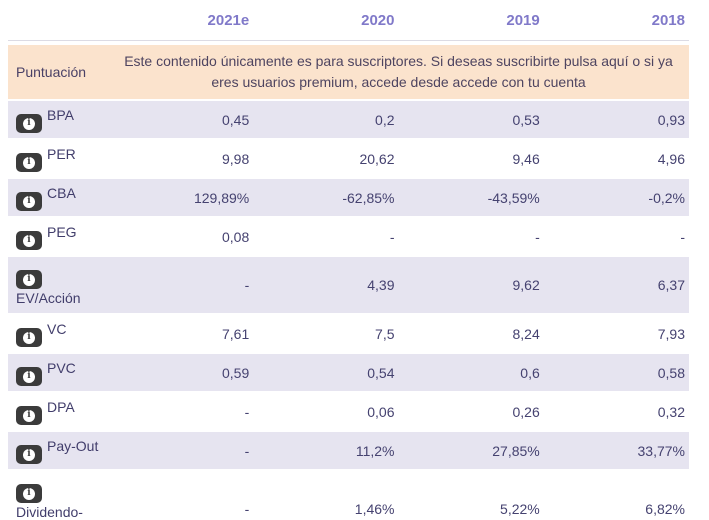 This screenshot has width=709, height=520. What do you see at coordinates (666, 197) in the screenshot?
I see `cell-2018: -0,2%` at bounding box center [666, 197].